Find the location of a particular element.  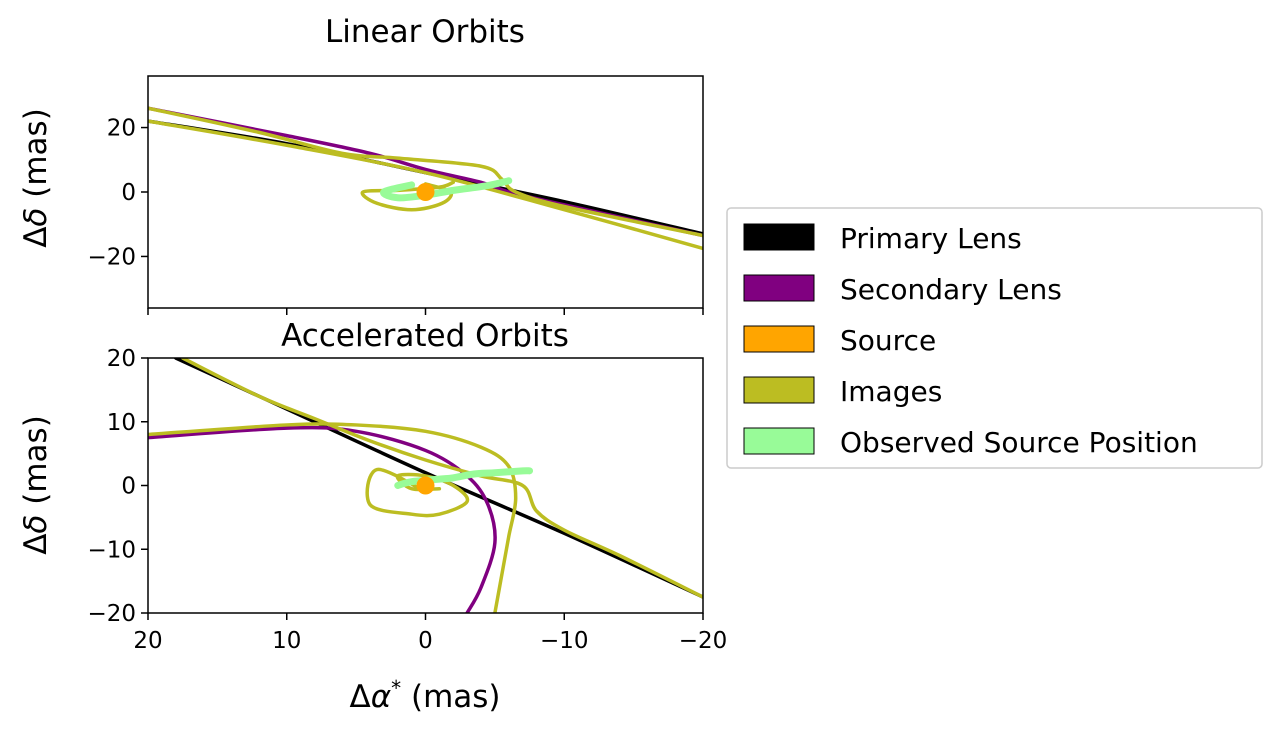

linear-y-axis-label: Δδ (mas) is located at coordinates (36, 178).